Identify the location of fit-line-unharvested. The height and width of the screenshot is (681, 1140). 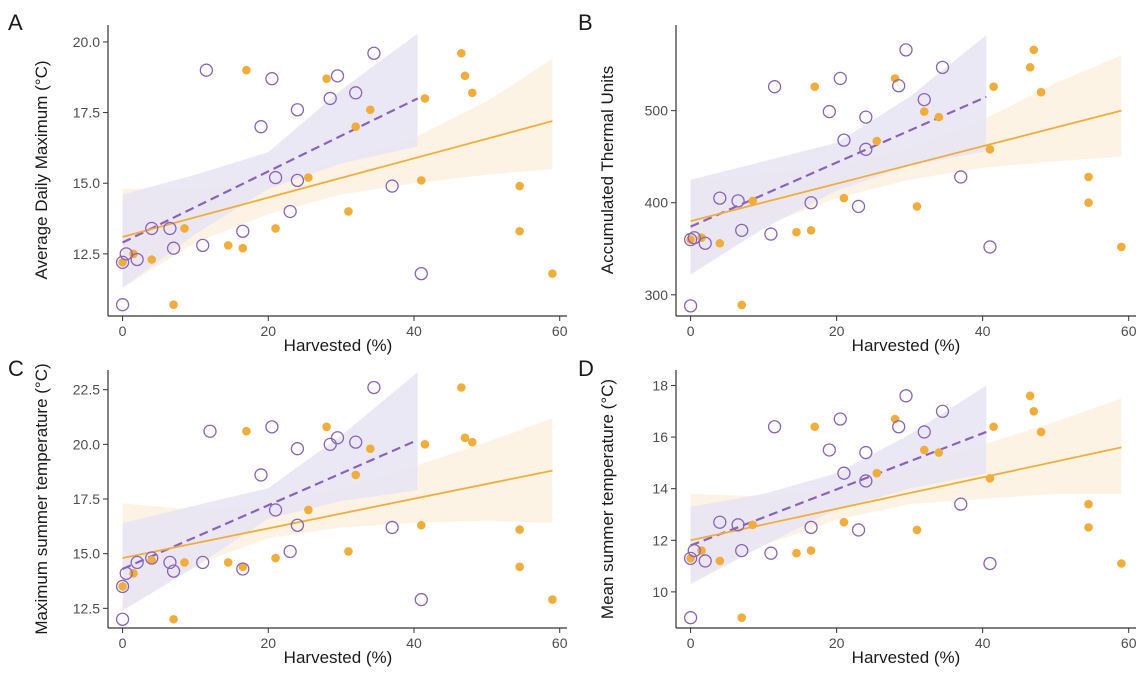
(838, 488).